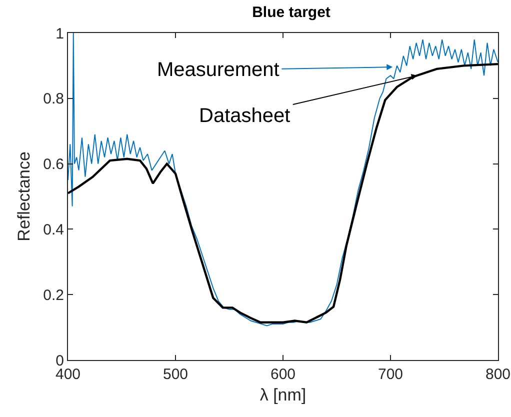 The height and width of the screenshot is (417, 511). What do you see at coordinates (175, 374) in the screenshot?
I see `x-tick-label: 500` at bounding box center [175, 374].